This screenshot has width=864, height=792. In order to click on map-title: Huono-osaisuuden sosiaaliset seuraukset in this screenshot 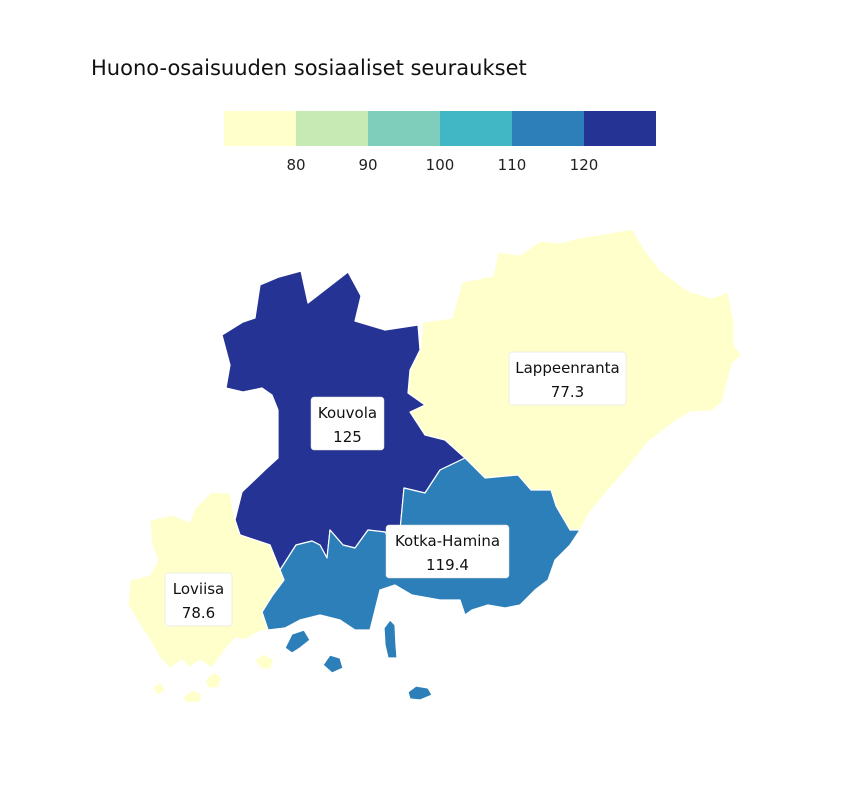, I will do `click(309, 68)`.